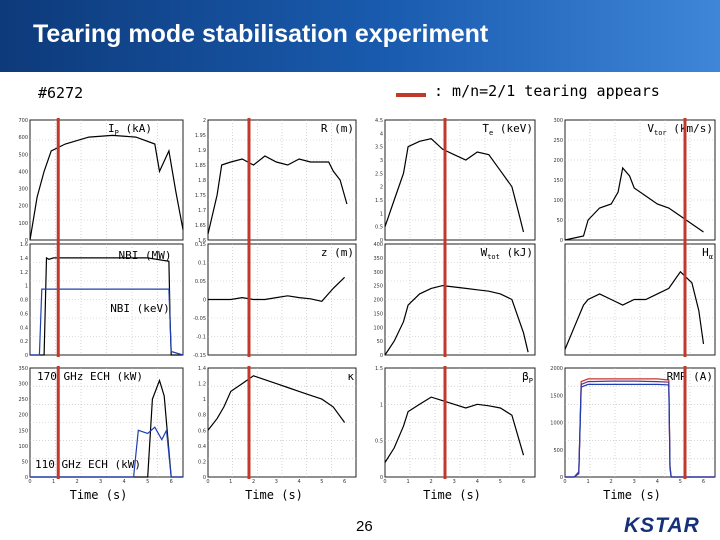  Describe the element at coordinates (88, 464) in the screenshot. I see `panel-label: 110 GHz ECH (kW)` at that location.